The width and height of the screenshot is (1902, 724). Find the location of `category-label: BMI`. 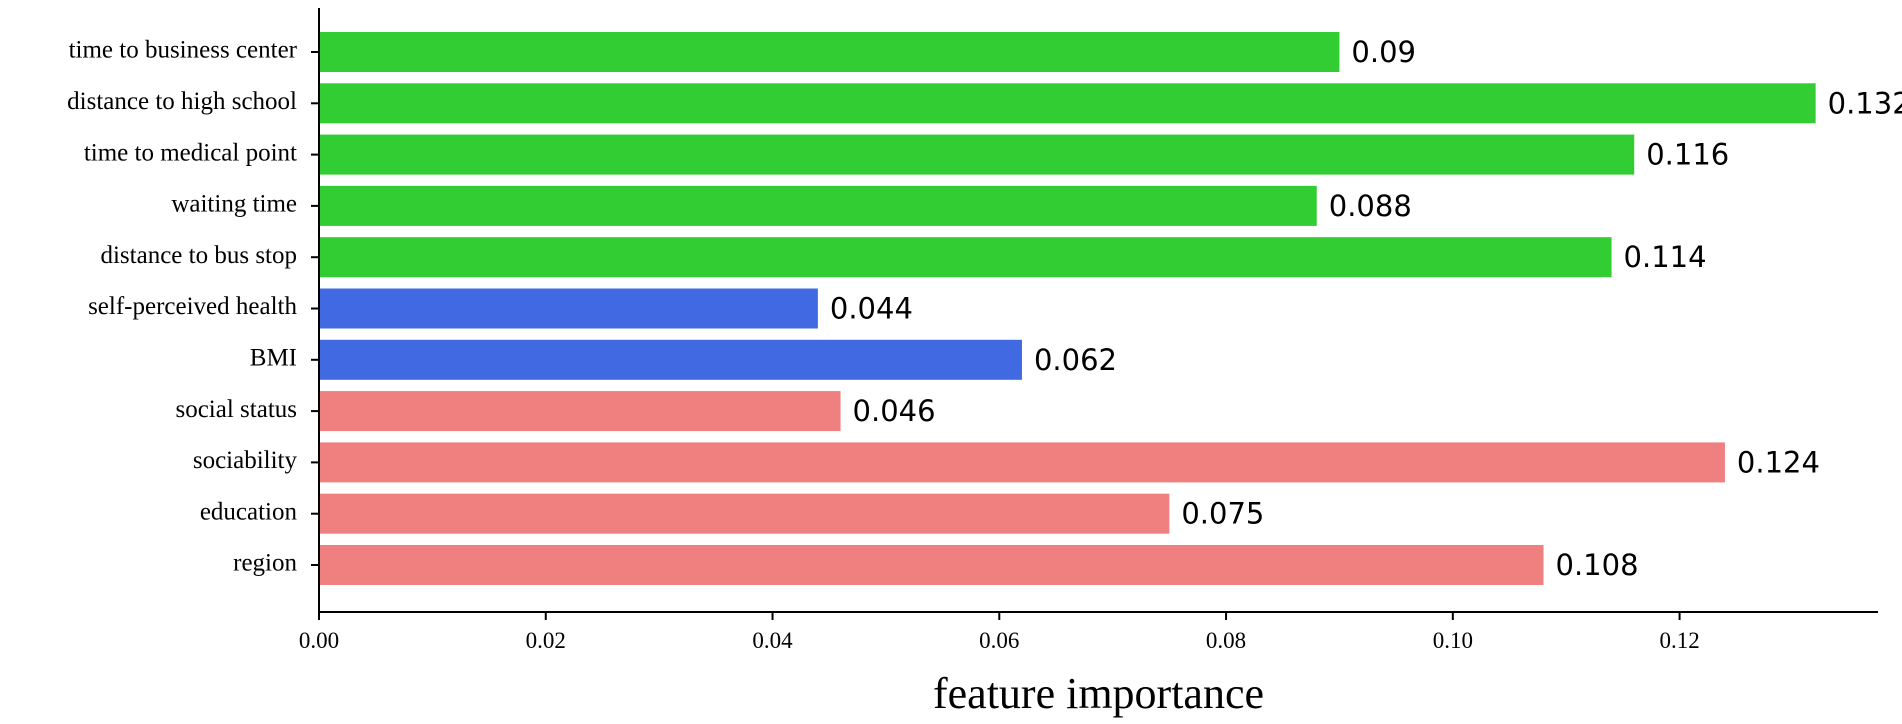

category-label: BMI is located at coordinates (273, 358).